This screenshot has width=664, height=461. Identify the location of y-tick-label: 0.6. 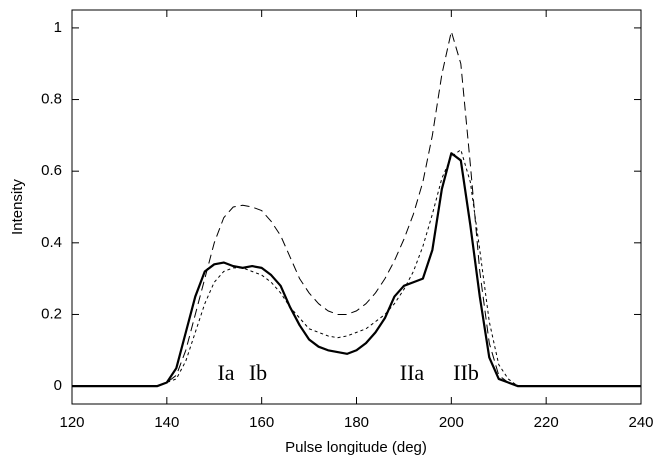
(51, 170).